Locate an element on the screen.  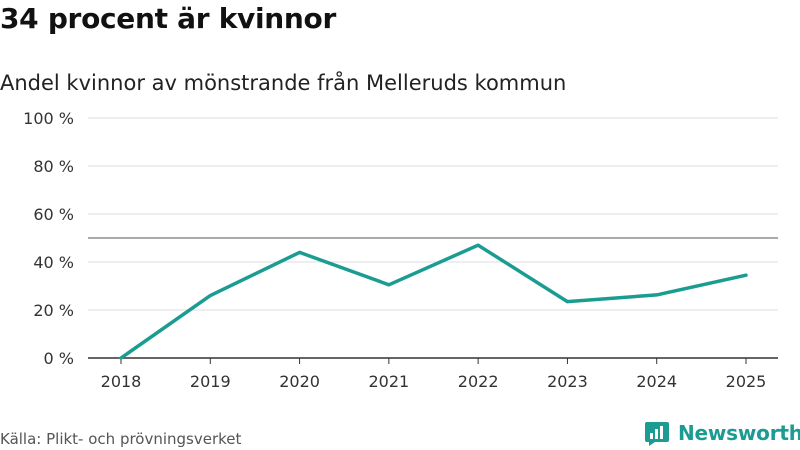
y-tick-label: 100 % is located at coordinates (48, 118).